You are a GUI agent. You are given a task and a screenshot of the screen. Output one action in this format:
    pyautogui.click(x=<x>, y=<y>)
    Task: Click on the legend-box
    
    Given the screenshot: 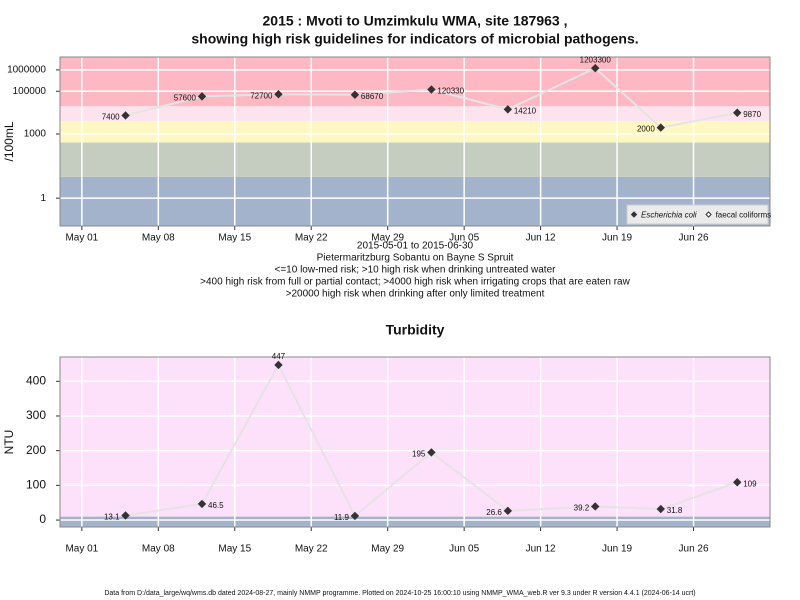 What is the action you would take?
    pyautogui.click(x=697, y=214)
    